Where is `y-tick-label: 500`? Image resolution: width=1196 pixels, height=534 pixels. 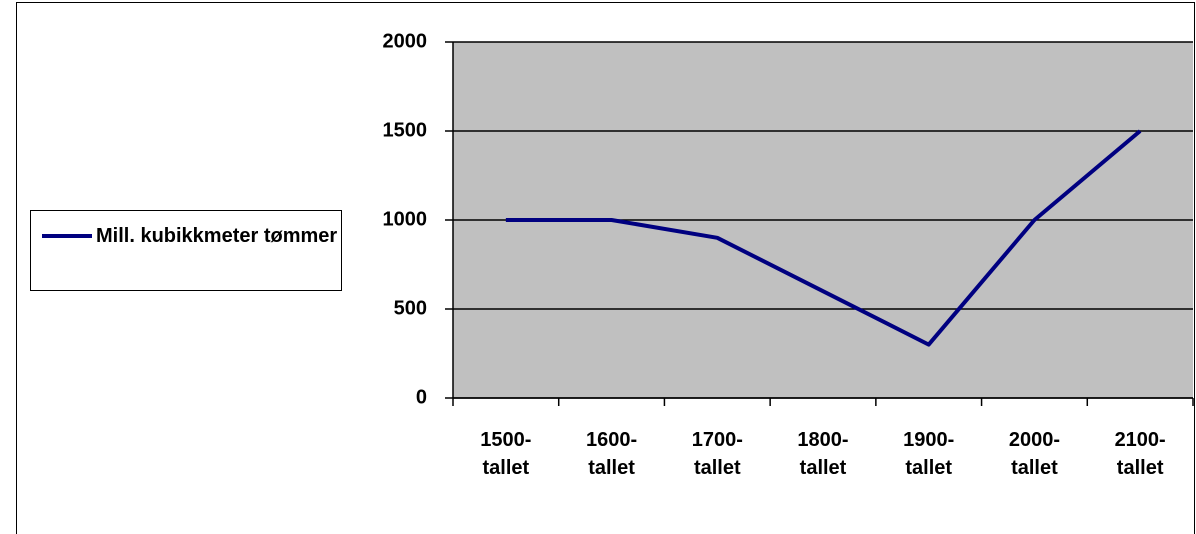 y-tick-label: 500 is located at coordinates (410, 308).